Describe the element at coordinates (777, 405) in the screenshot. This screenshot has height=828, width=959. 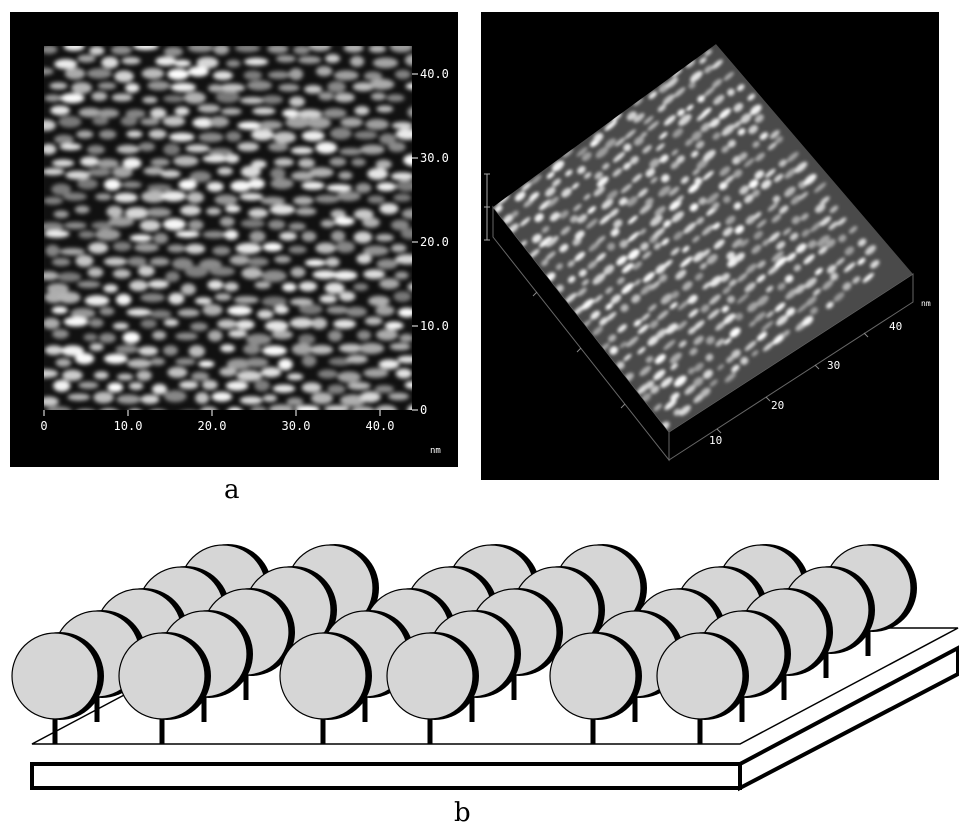
I see `afm-3d-axis-tick: 20` at that location.